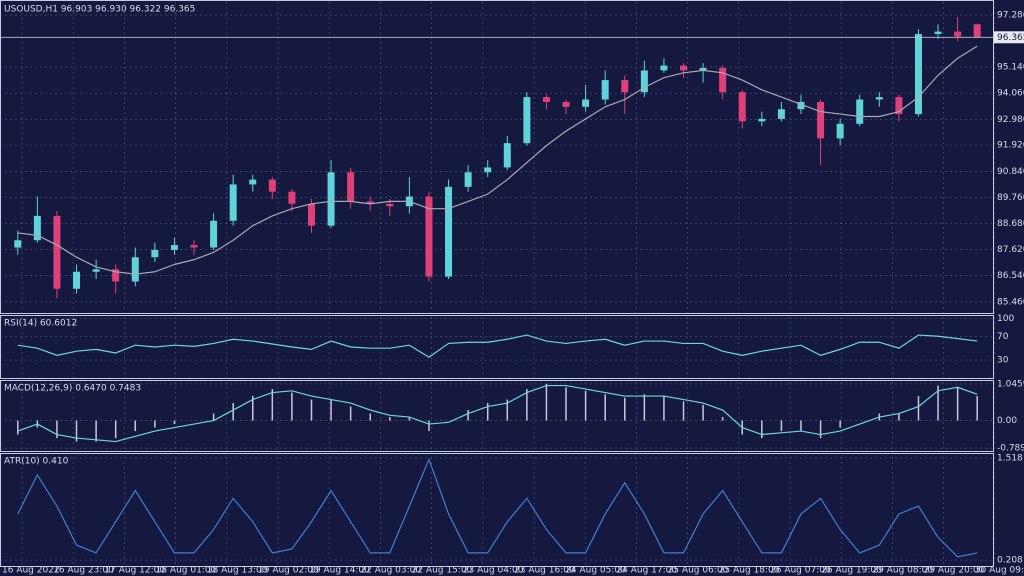 The image size is (1024, 576). I want to click on x-tick-label: 16 Aug 2022, so click(31, 571).